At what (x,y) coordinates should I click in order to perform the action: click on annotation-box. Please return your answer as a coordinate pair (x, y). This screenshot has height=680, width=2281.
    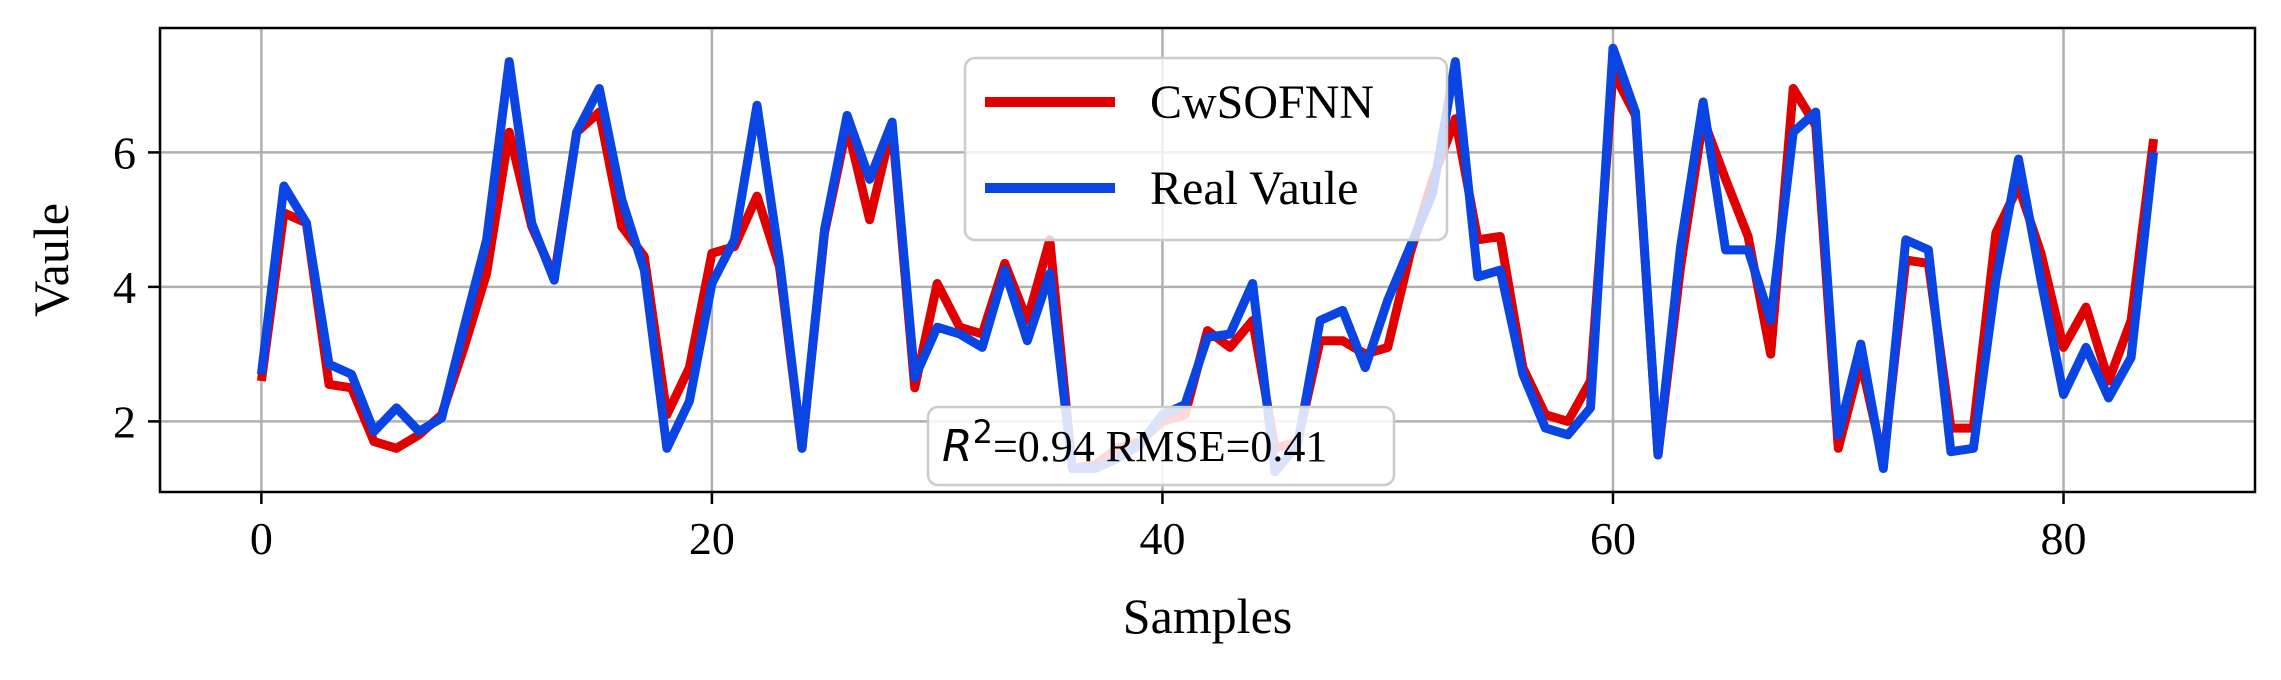
    Looking at the image, I should click on (1161, 446).